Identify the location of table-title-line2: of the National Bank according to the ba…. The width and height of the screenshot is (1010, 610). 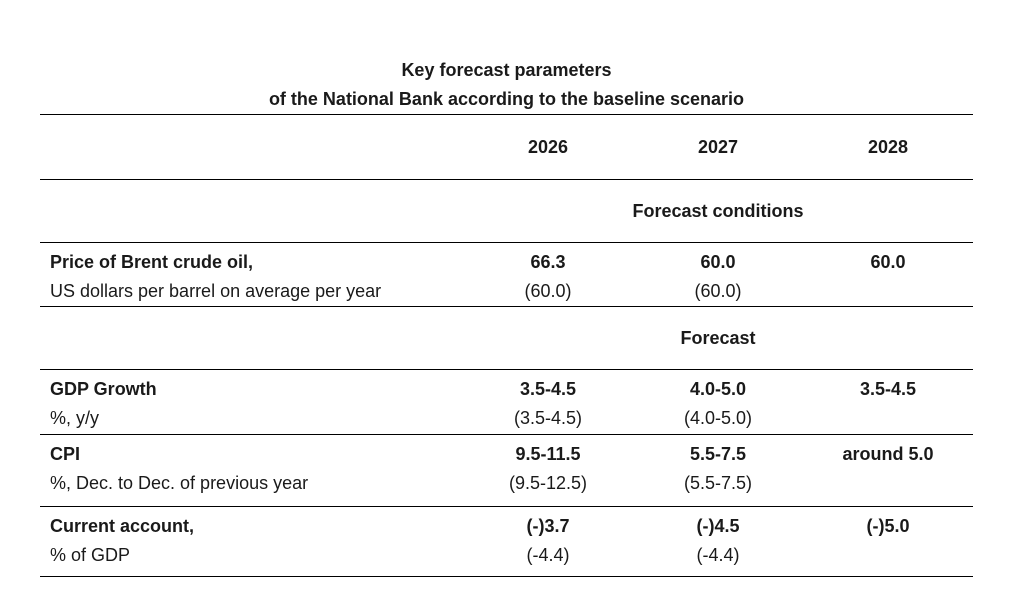
(506, 99).